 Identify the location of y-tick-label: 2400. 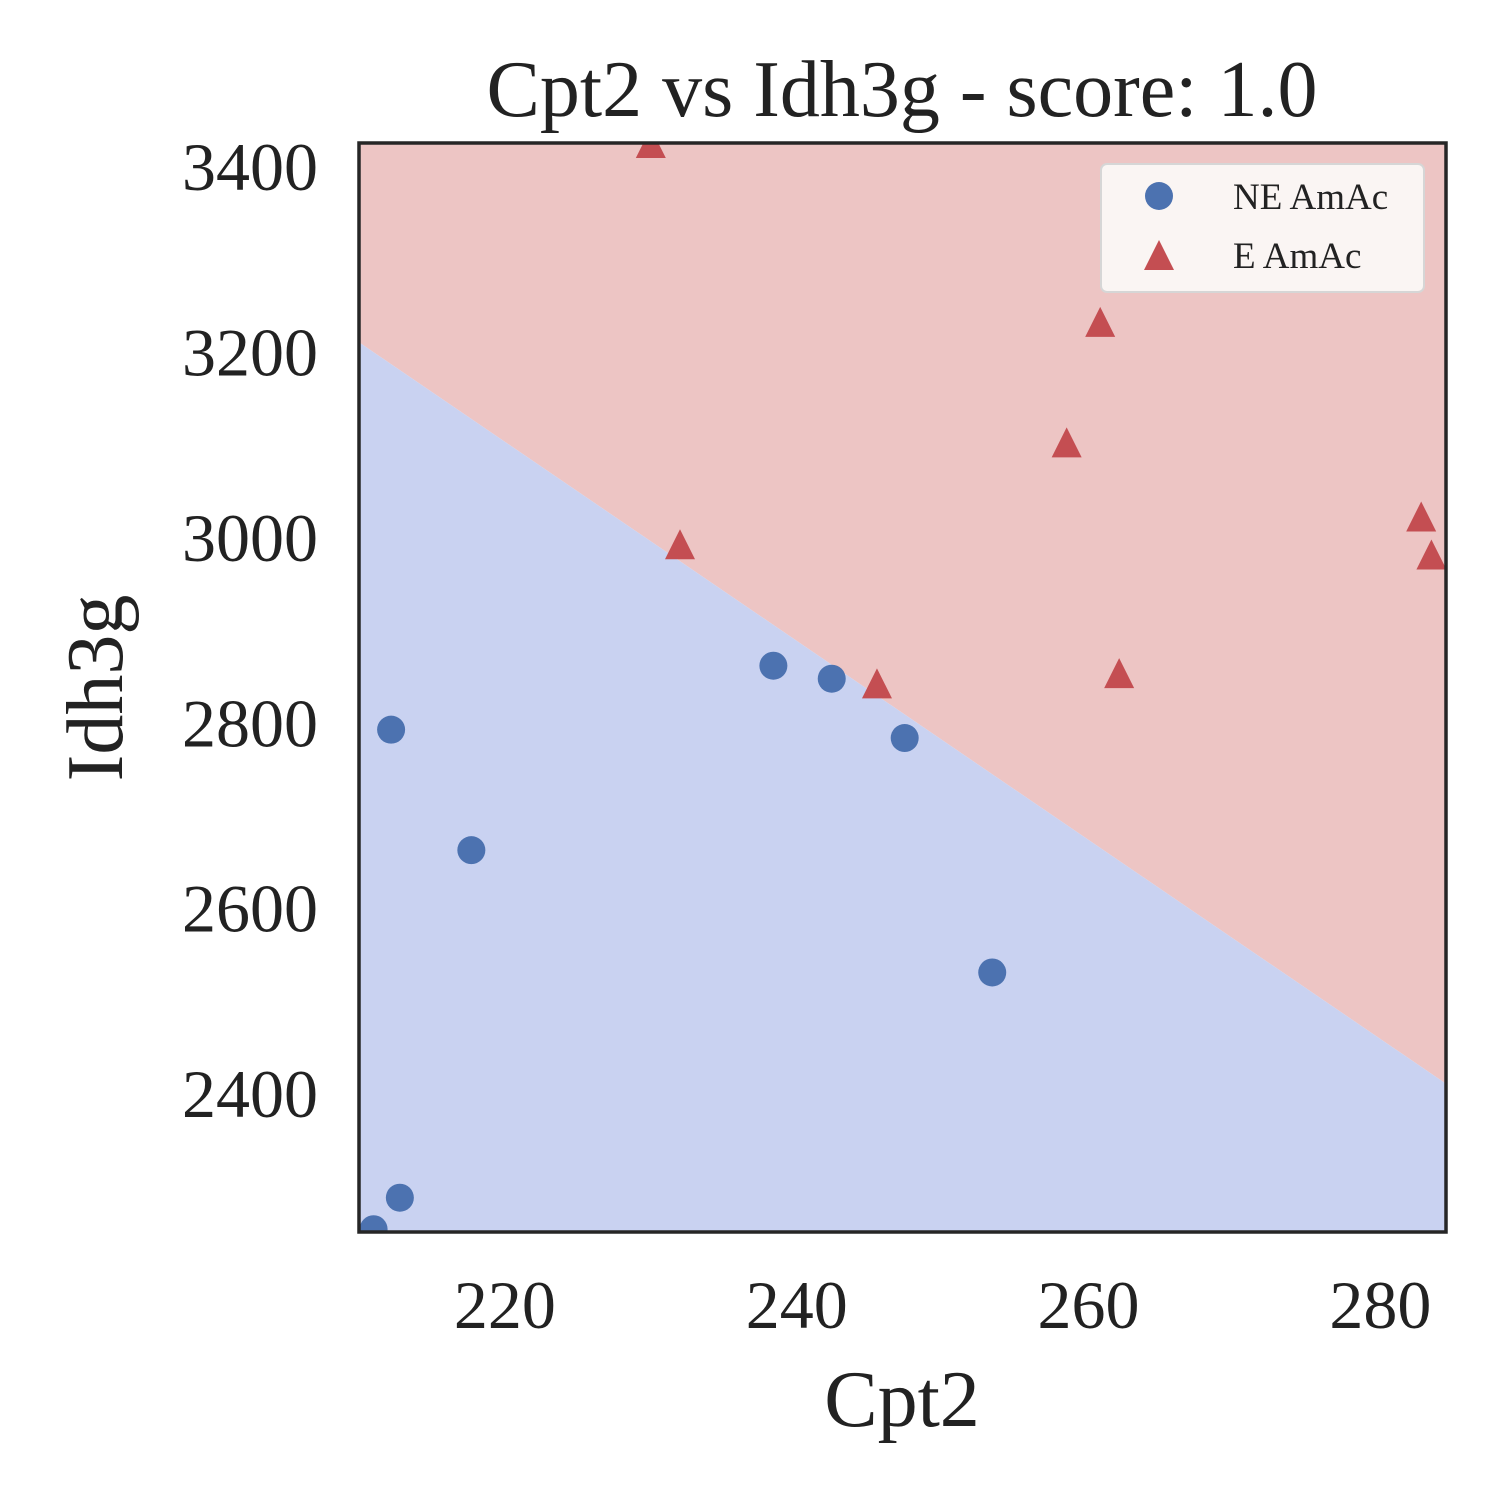
(250, 1094).